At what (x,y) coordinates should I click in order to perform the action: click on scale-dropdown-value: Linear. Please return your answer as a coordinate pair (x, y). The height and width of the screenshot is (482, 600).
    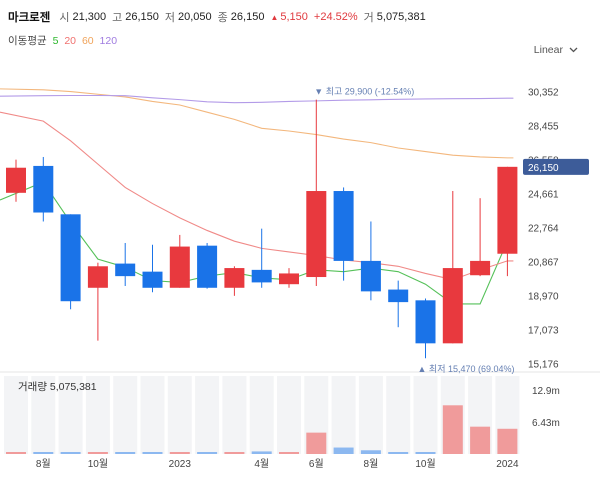
    Looking at the image, I should click on (548, 50).